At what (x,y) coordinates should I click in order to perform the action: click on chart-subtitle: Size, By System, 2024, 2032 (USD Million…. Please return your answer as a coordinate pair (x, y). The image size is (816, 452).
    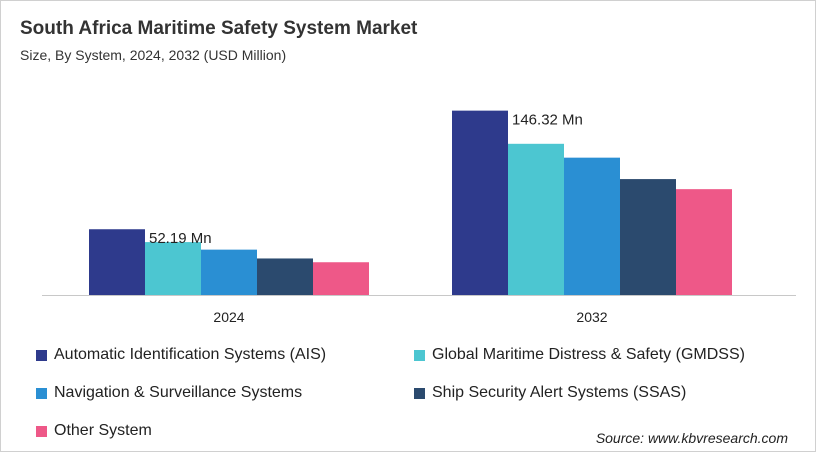
    Looking at the image, I should click on (153, 55).